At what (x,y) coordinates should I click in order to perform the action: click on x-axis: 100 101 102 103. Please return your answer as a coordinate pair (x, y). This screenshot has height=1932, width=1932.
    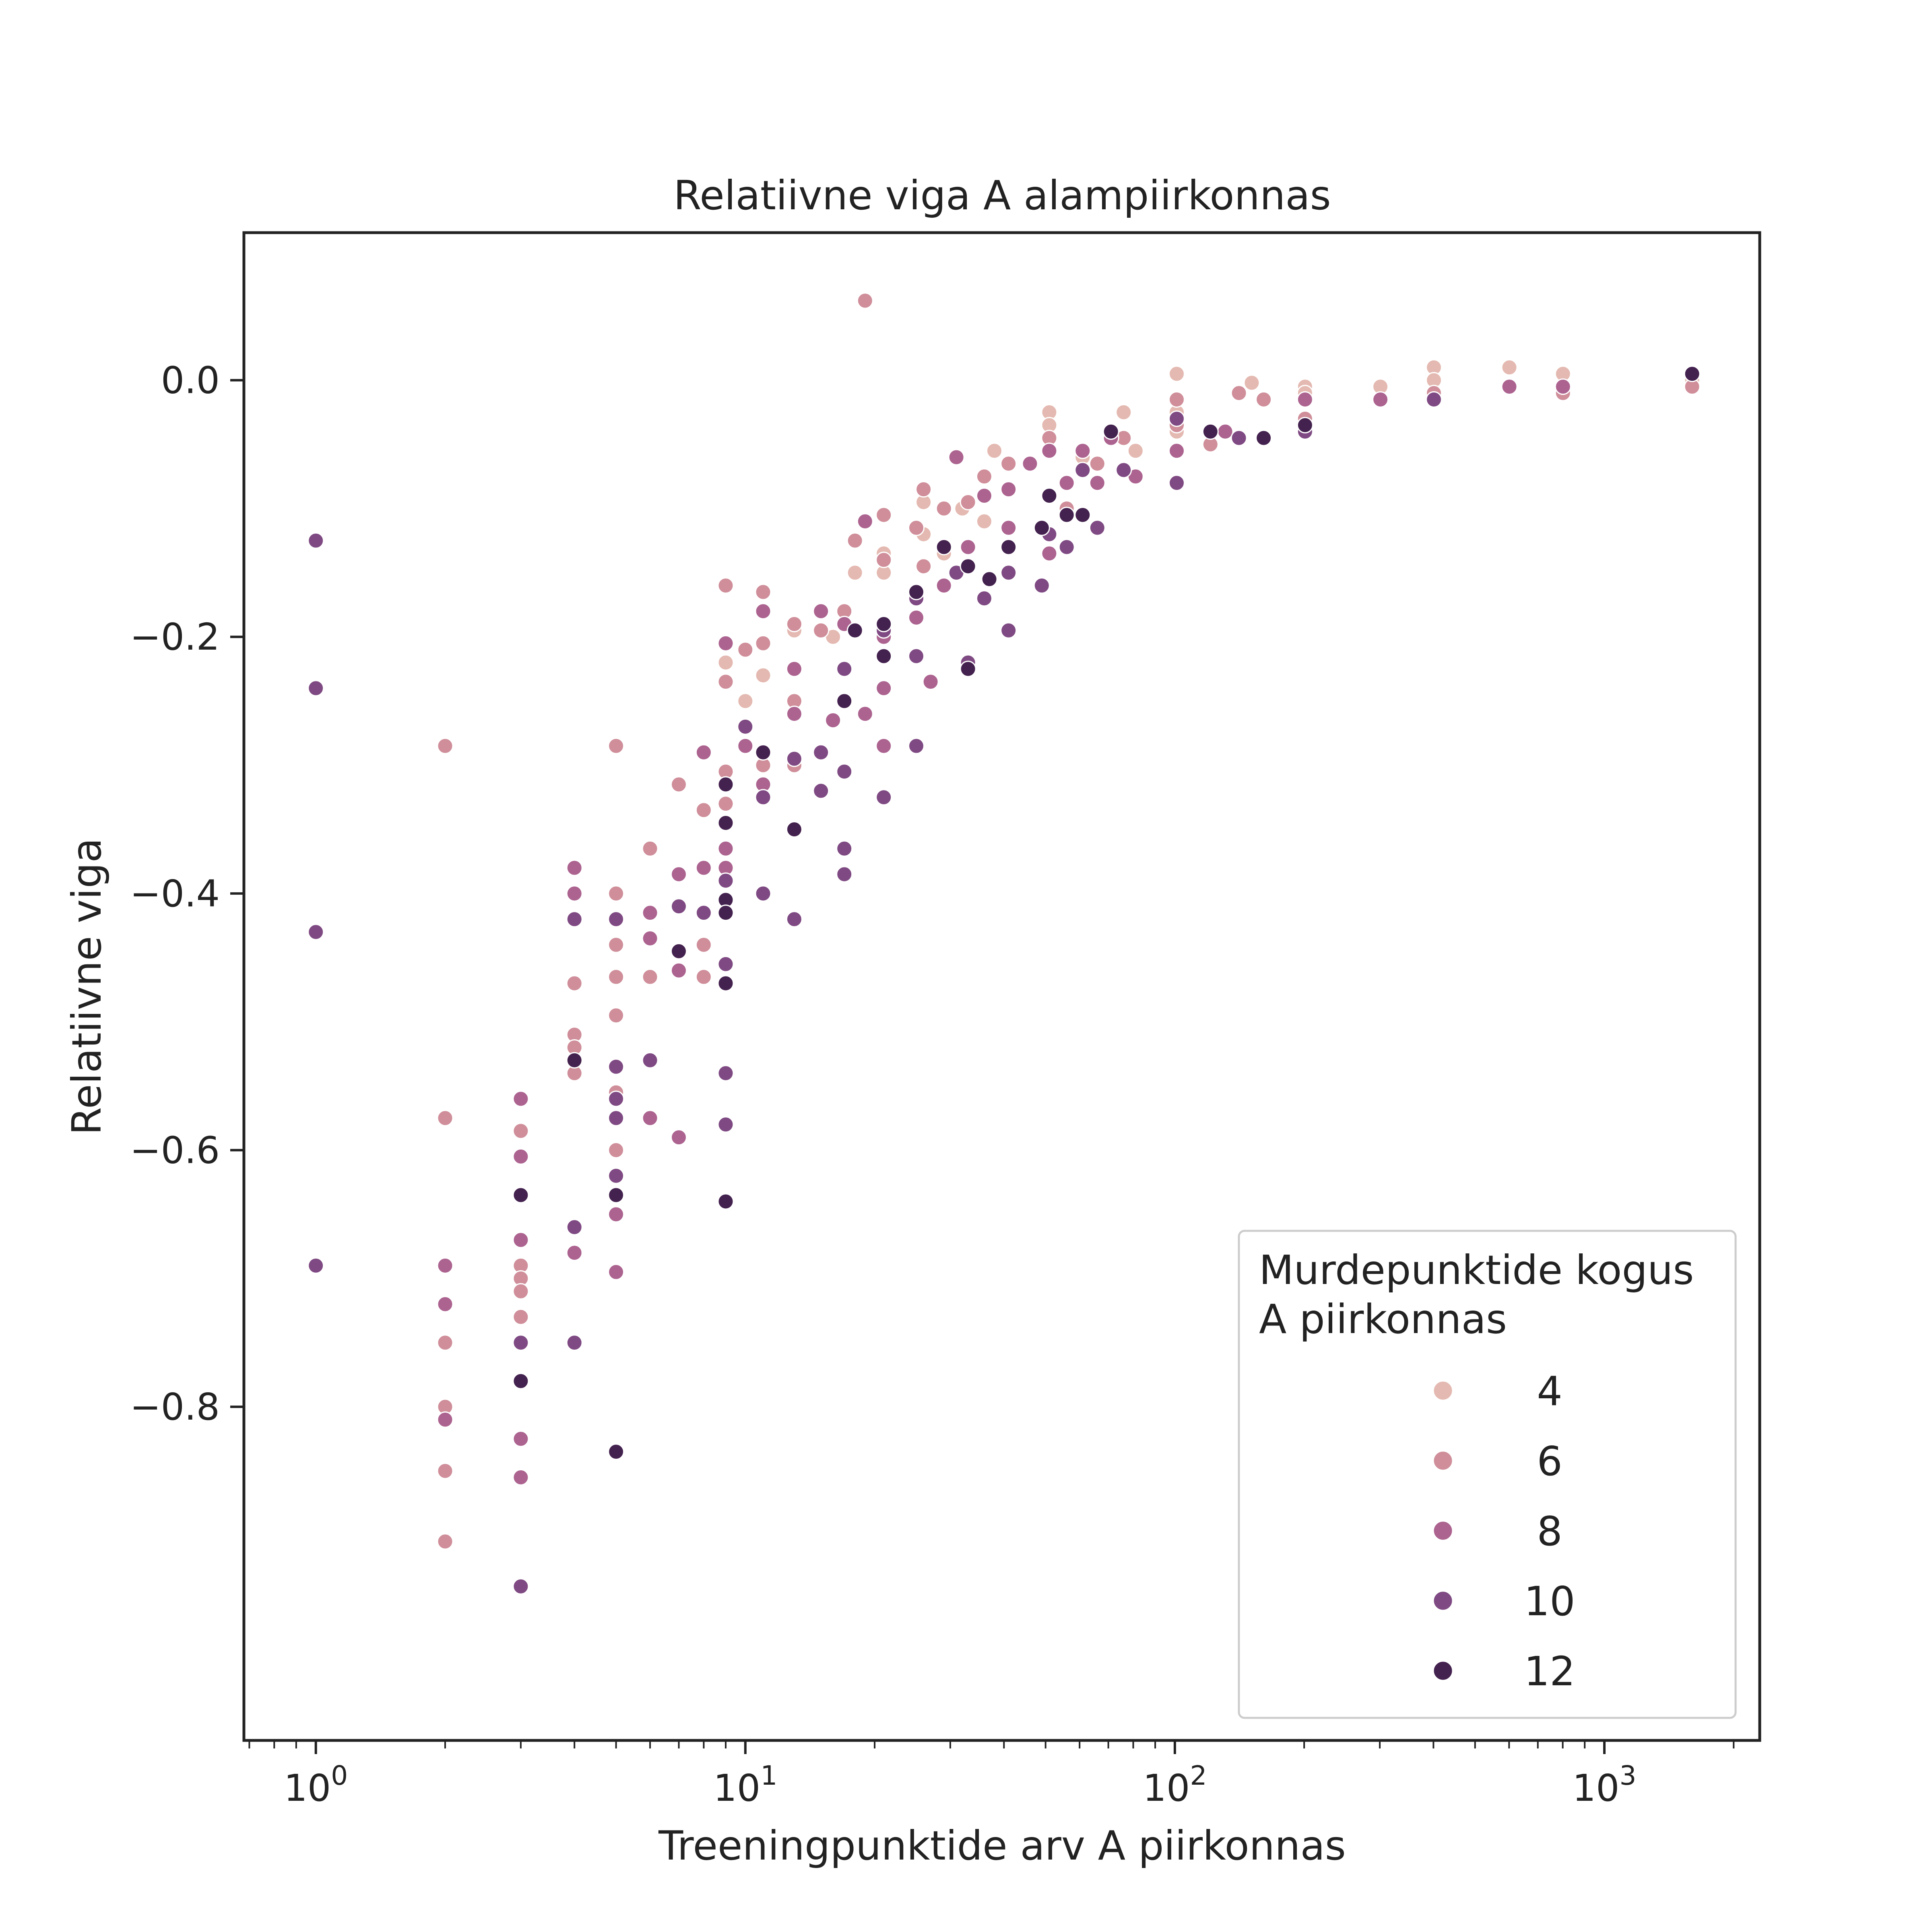
    Looking at the image, I should click on (991, 1775).